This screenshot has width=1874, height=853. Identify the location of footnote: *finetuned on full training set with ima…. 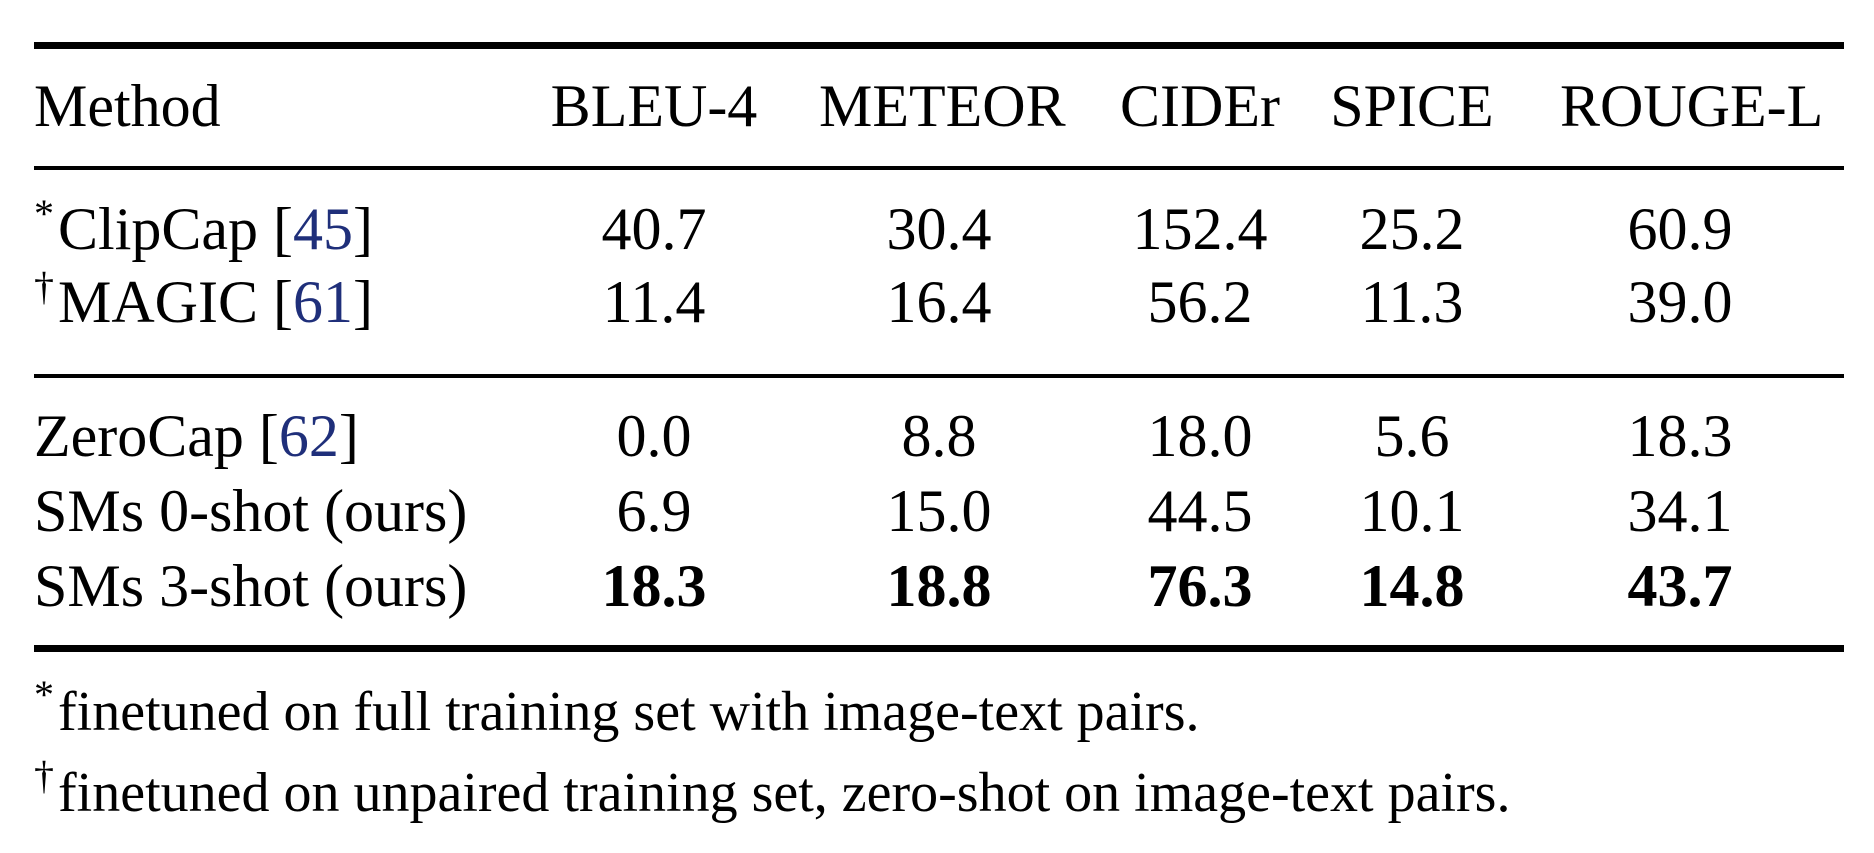
(617, 710).